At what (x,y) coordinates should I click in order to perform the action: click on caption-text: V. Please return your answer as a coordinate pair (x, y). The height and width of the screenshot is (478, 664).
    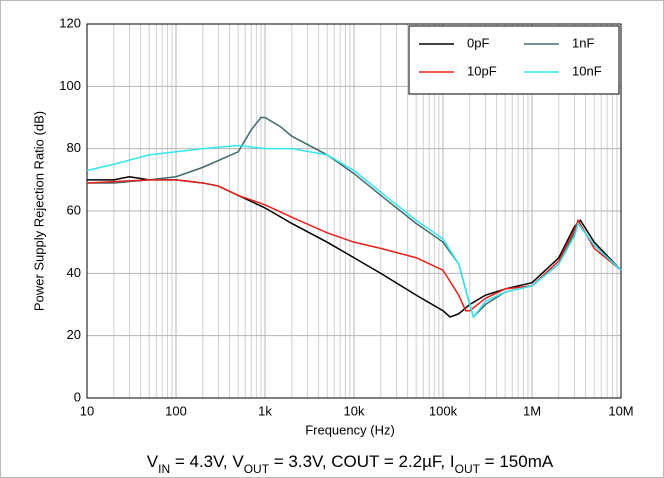
    Looking at the image, I should click on (153, 461).